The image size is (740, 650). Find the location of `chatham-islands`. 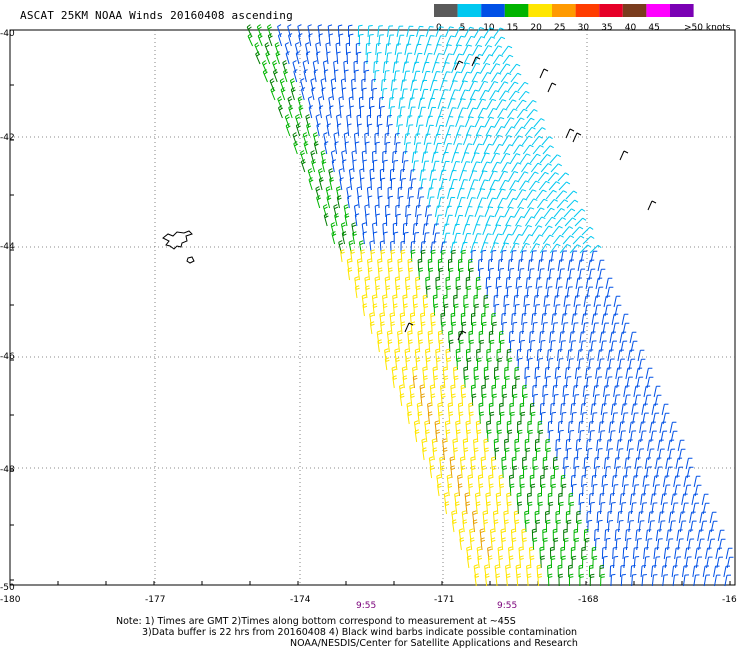

chatham-islands is located at coordinates (178, 247).